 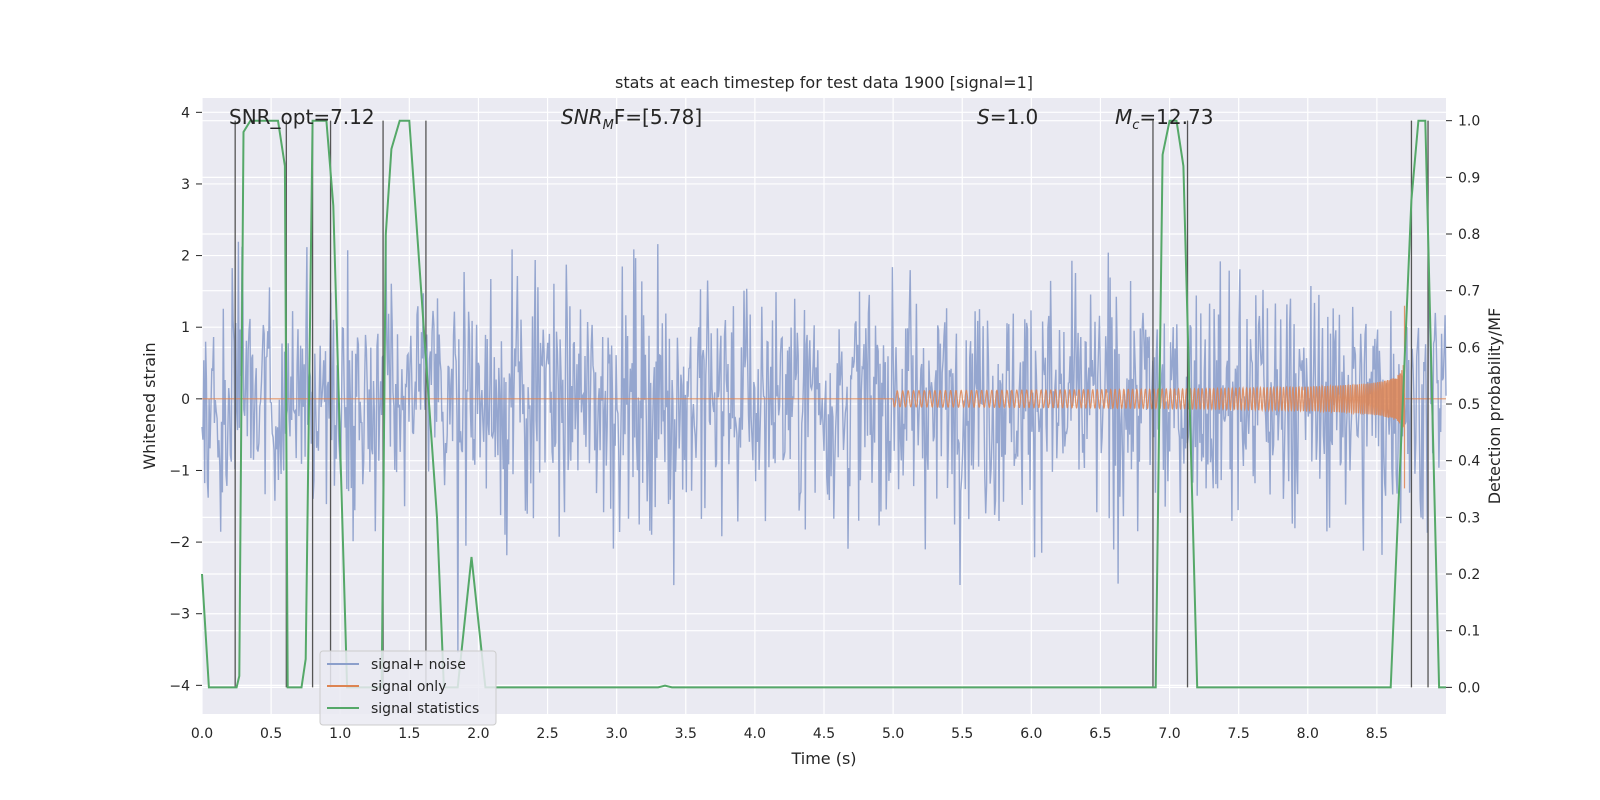 What do you see at coordinates (1123, 117) in the screenshot?
I see `mc-base: M` at bounding box center [1123, 117].